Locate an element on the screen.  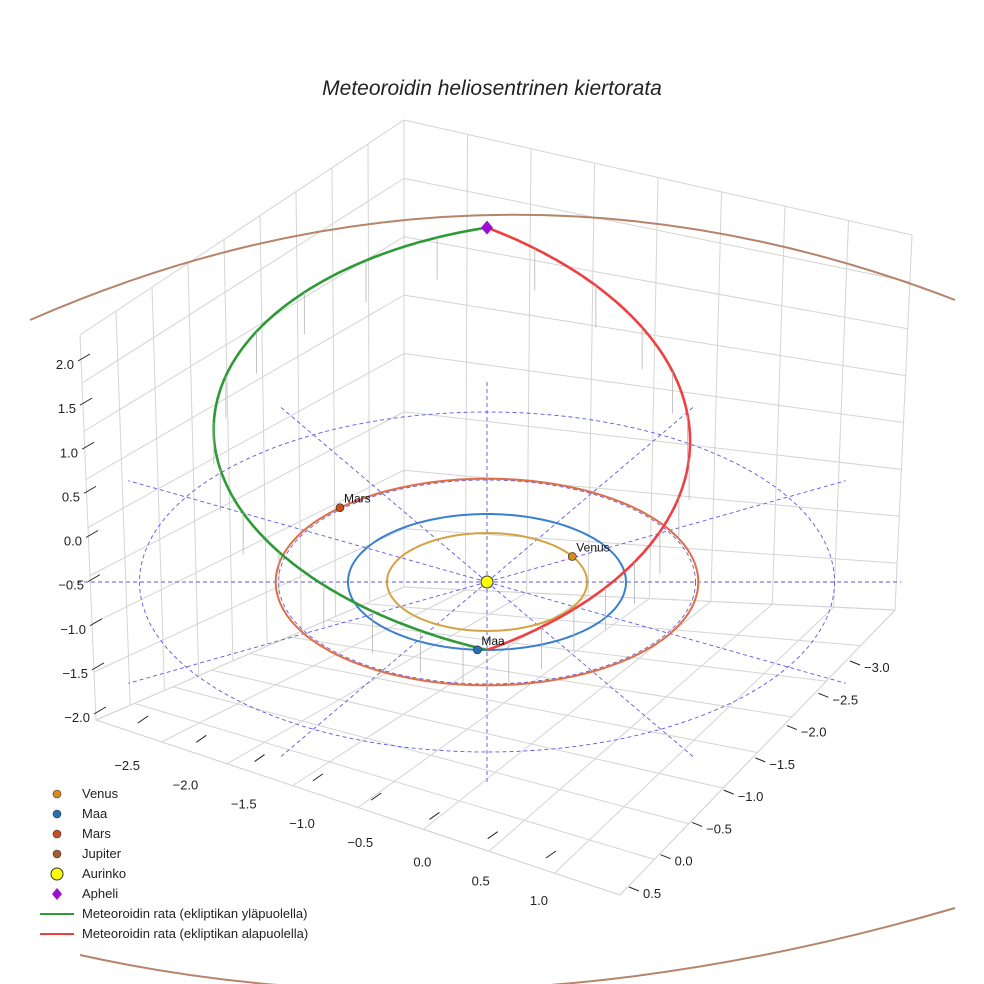
z-tick-label: −1.0 is located at coordinates (73, 629).